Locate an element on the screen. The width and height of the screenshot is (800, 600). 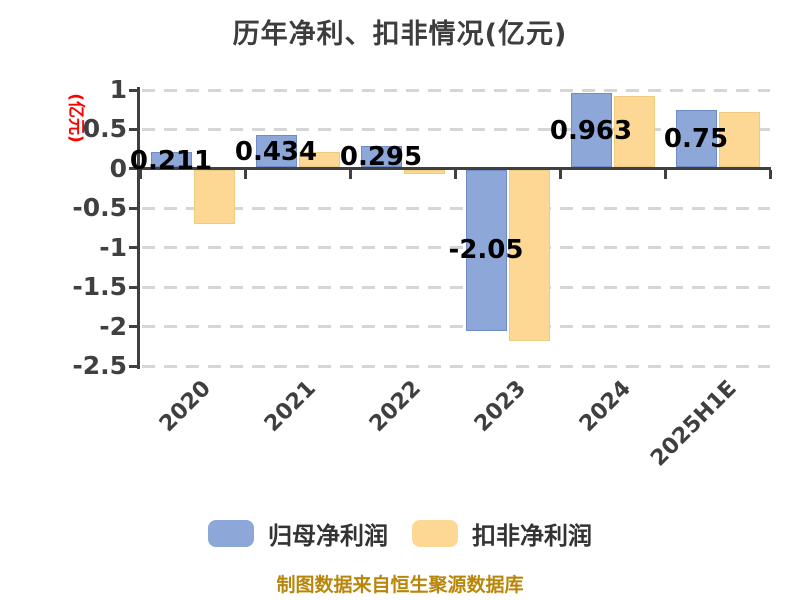
y-tick-label: -2.5 is located at coordinates (99, 365).